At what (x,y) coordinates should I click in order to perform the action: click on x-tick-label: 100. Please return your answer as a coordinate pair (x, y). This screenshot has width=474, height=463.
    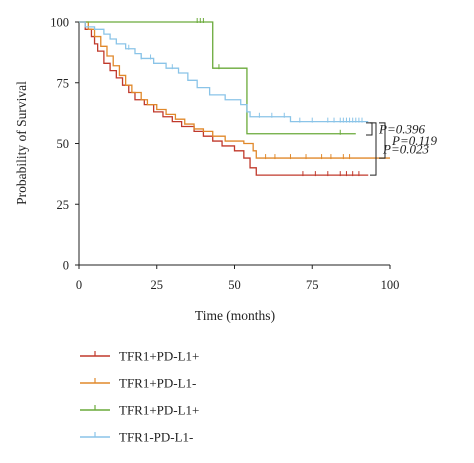
    Looking at the image, I should click on (390, 285).